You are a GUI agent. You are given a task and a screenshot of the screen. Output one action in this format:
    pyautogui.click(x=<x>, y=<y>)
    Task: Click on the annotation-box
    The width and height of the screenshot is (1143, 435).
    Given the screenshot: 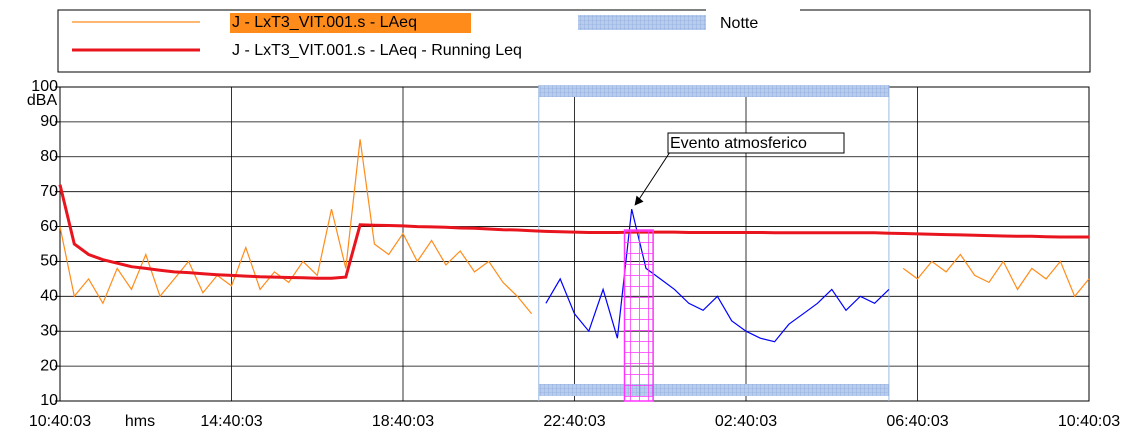 What is the action you would take?
    pyautogui.click(x=756, y=143)
    